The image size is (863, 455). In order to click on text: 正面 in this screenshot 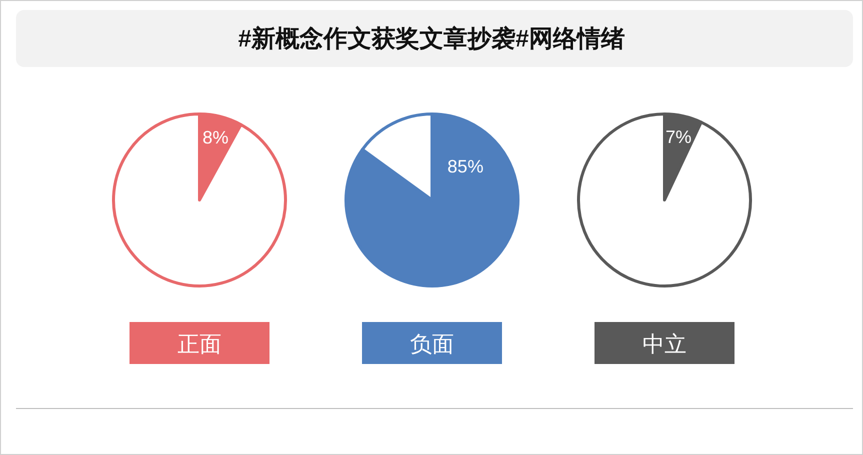, I will do `click(200, 344)`.